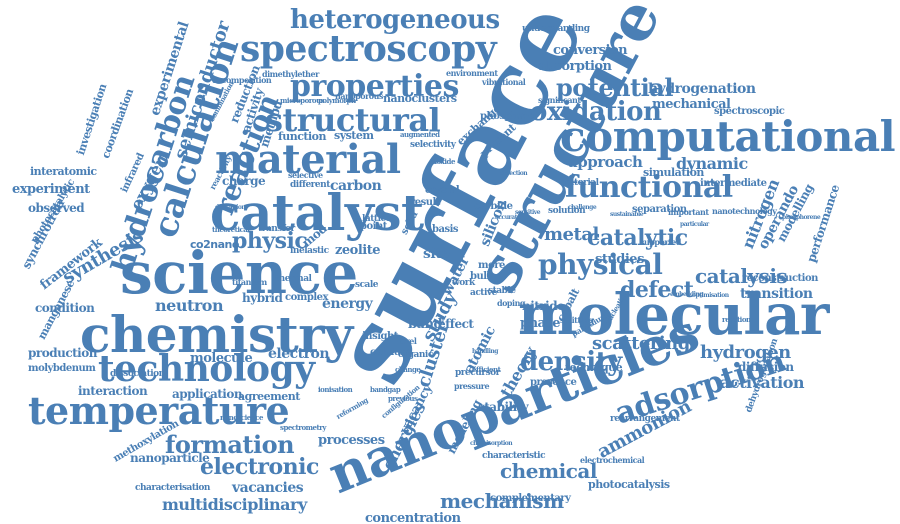 This screenshot has height=524, width=900. Describe the element at coordinates (230, 229) in the screenshot. I see `cloud-word: theoretical` at that location.